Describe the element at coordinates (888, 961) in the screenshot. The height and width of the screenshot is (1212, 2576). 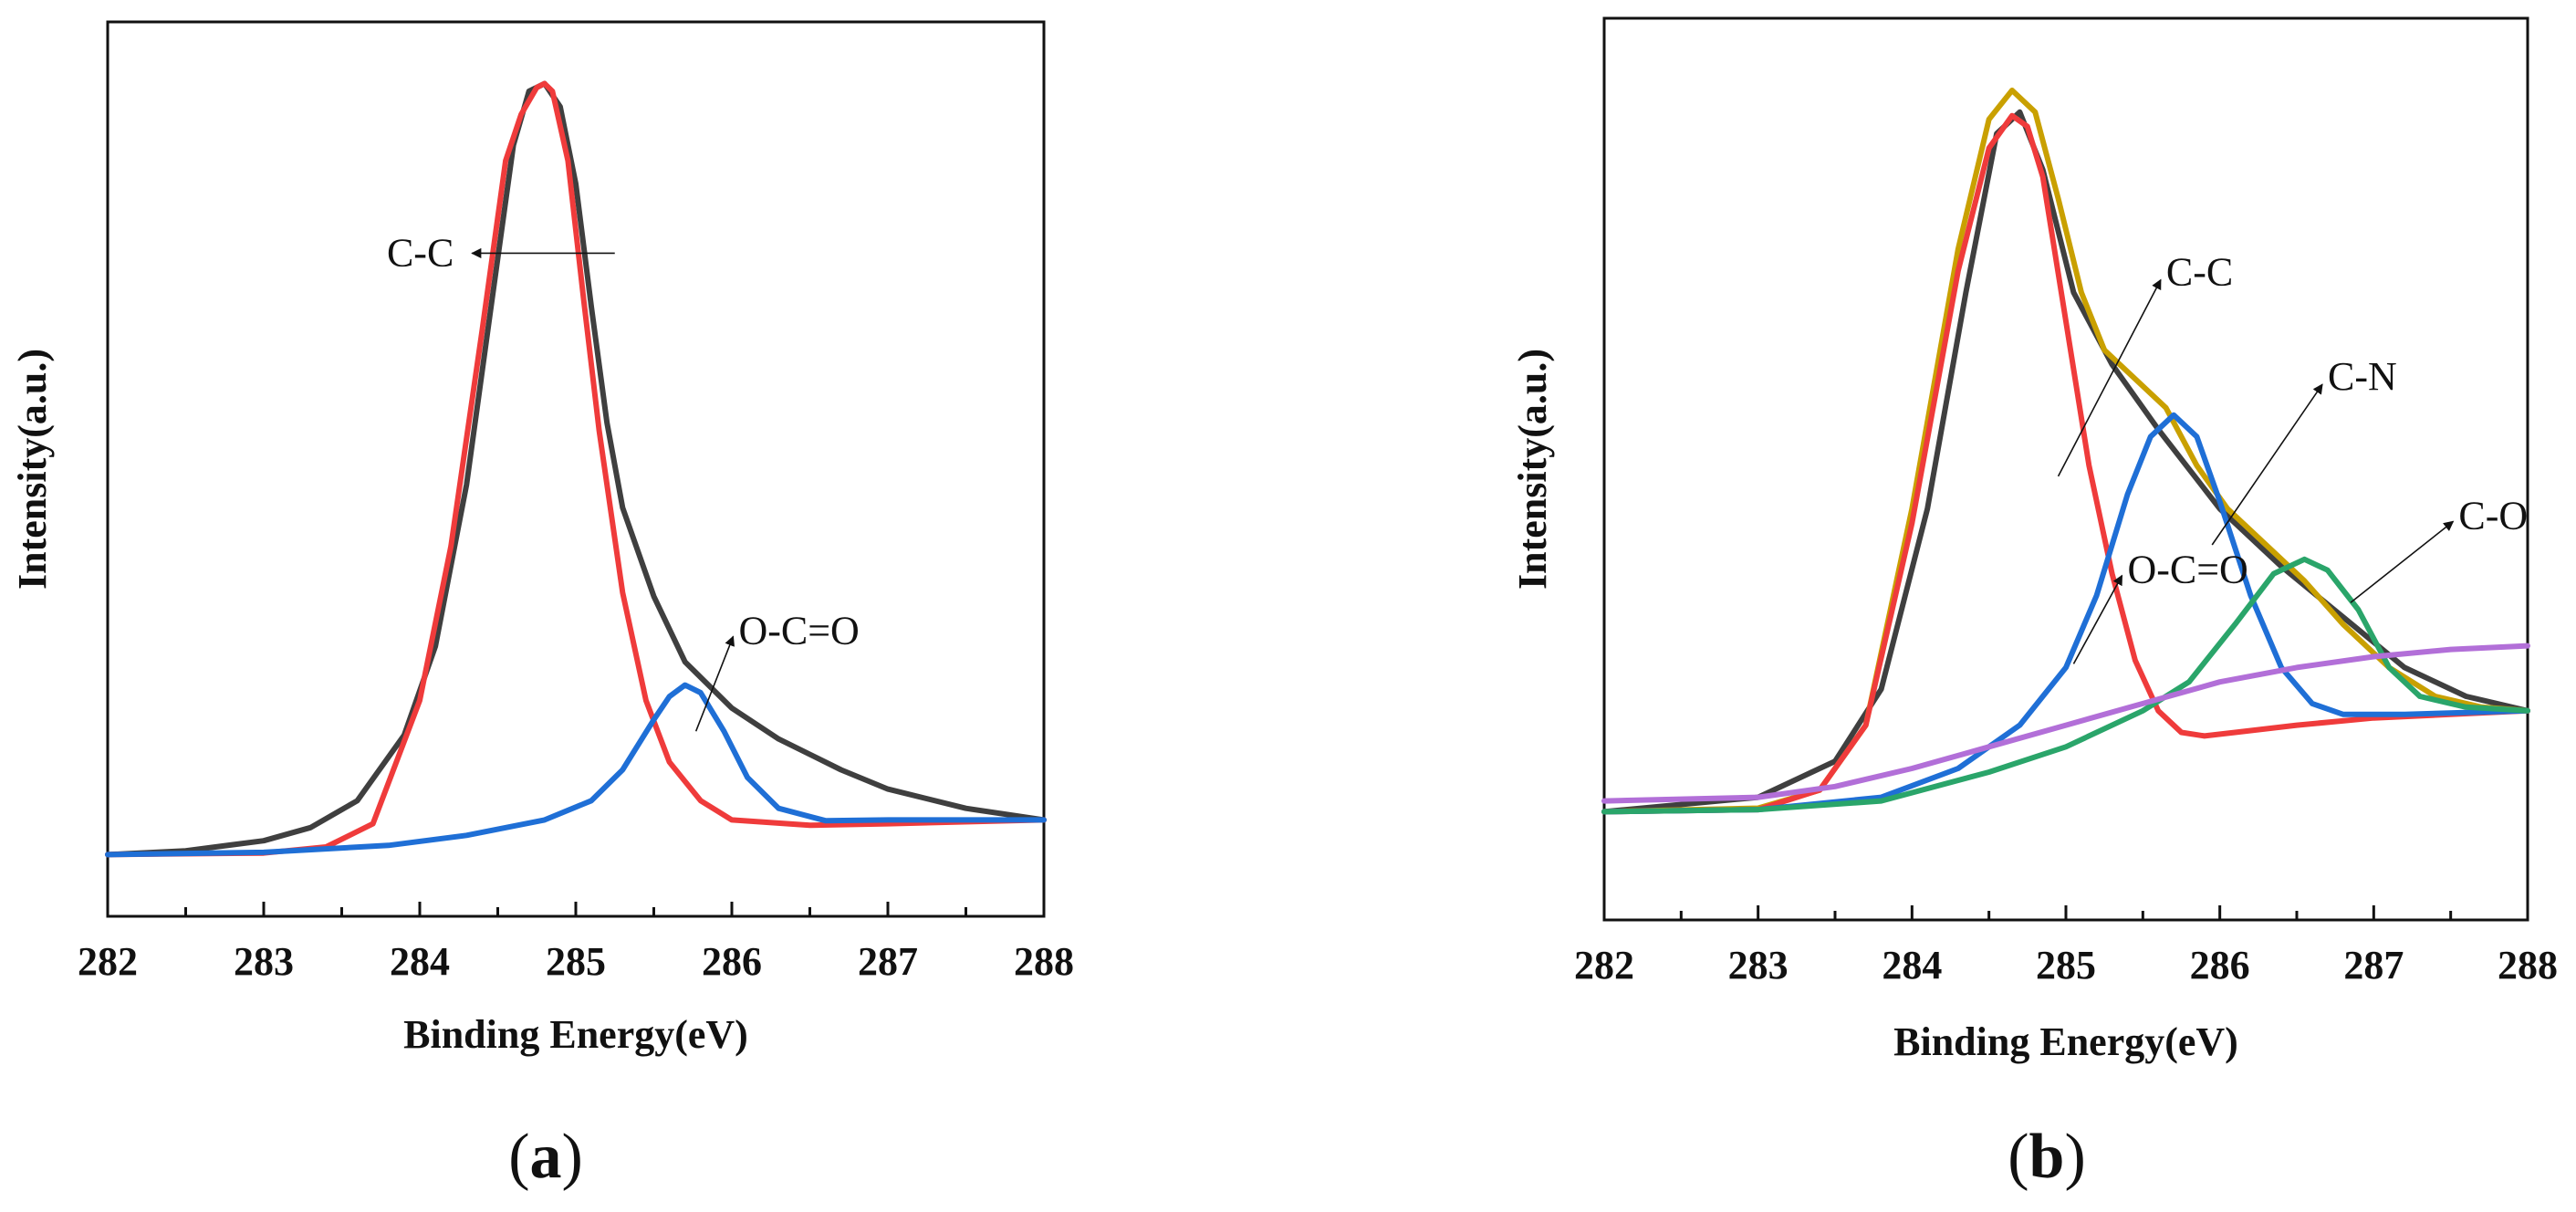
I see `panel-a-tick-label-287: 287` at that location.